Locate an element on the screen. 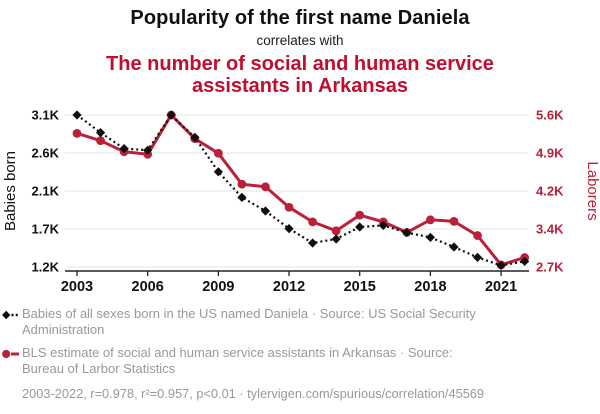  svg-text: 4.2K is located at coordinates (550, 191).